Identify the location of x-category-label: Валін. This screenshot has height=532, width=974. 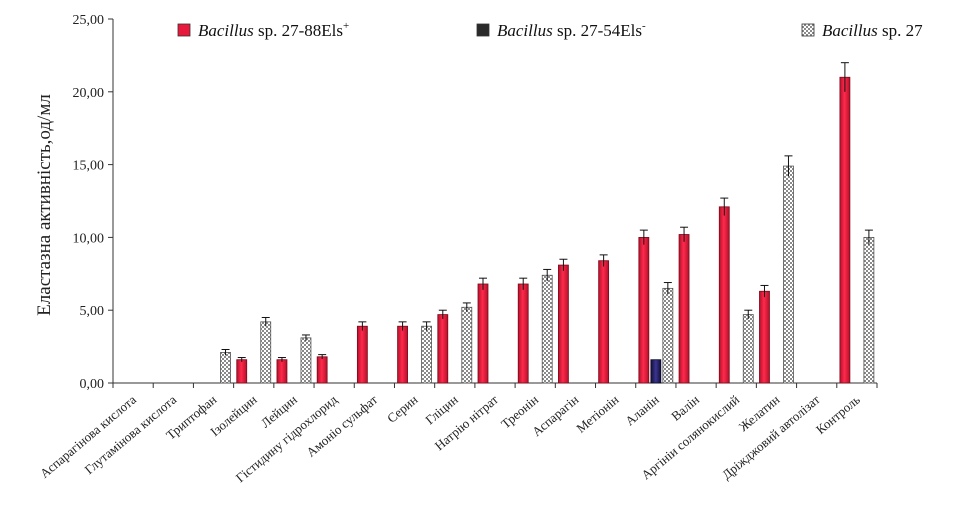
(685, 408).